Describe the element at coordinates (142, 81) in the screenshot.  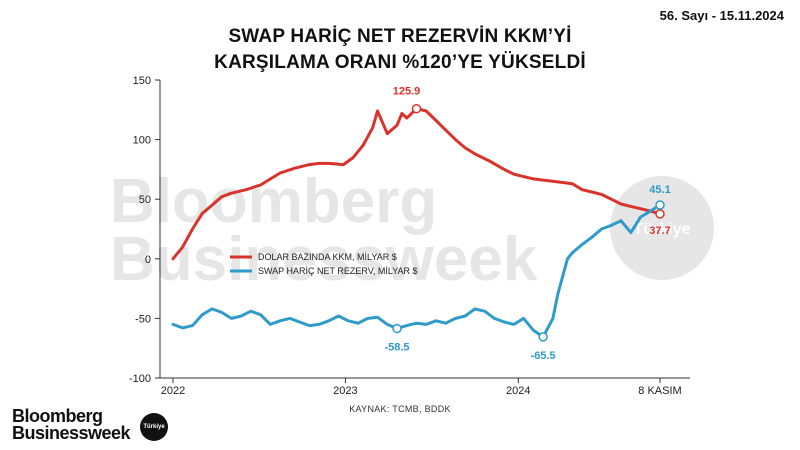
I see `y-tick-label: 150` at that location.